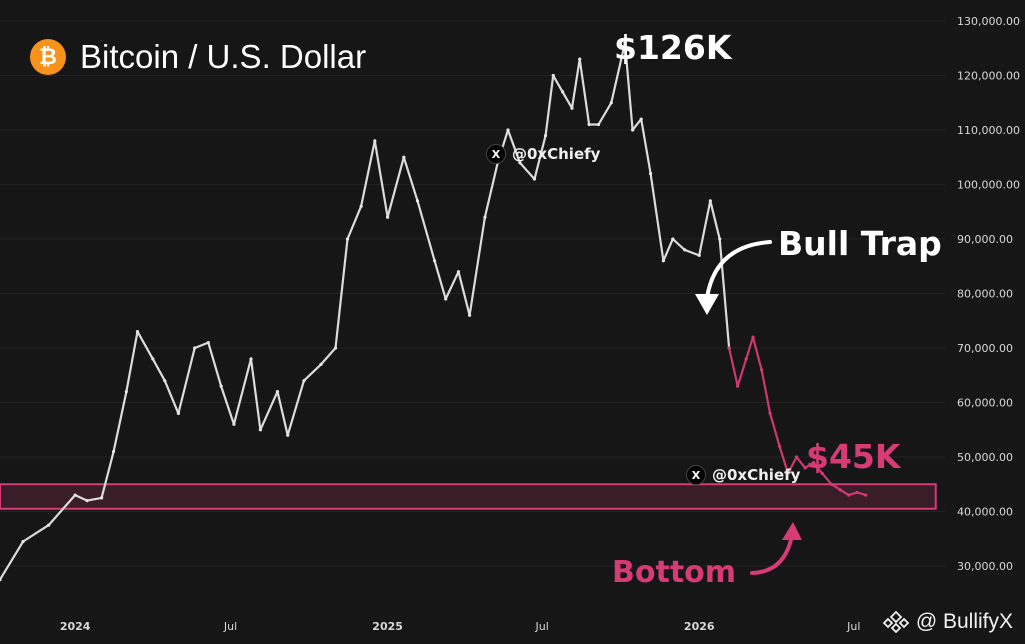 This screenshot has height=644, width=1025. Describe the element at coordinates (985, 403) in the screenshot. I see `y-tick-label: 60,000.00` at that location.